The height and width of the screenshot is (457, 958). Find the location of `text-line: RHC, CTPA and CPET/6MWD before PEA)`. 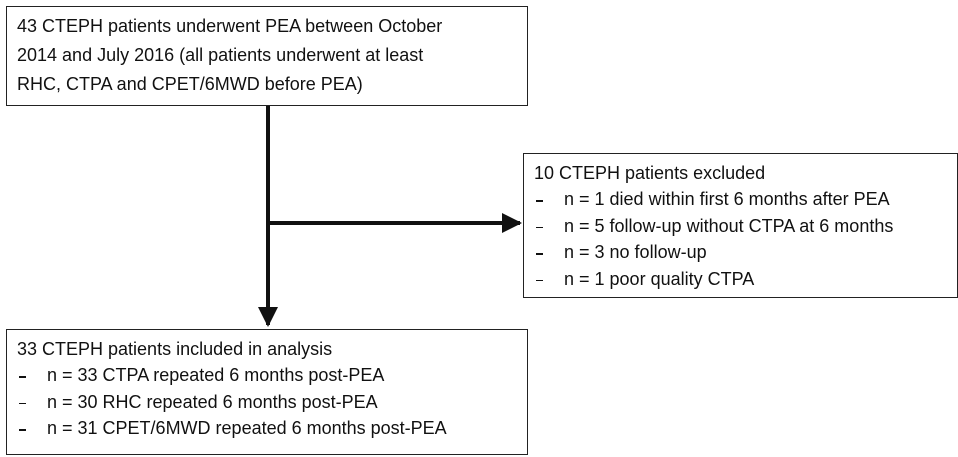

text-line: RHC, CTPA and CPET/6MWD before PEA) is located at coordinates (190, 84).